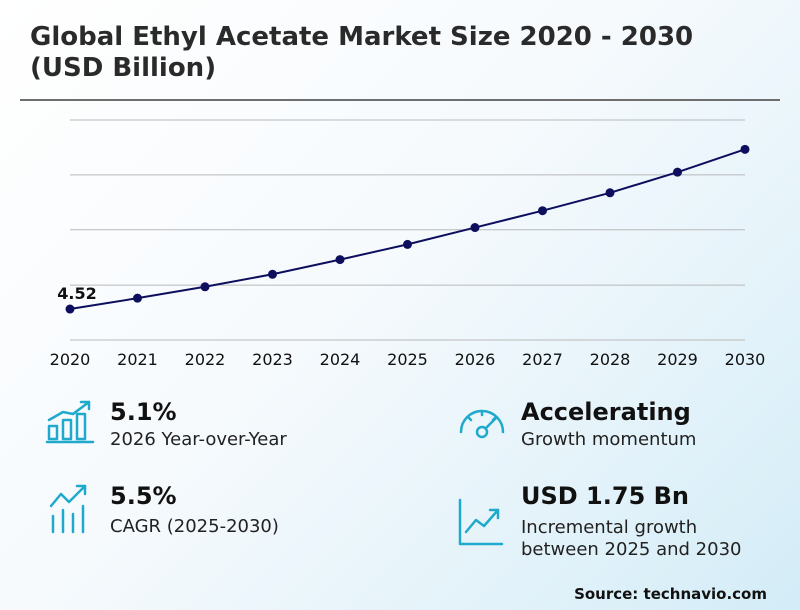  Describe the element at coordinates (70, 359) in the screenshot. I see `x-tick-label: 2020` at that location.